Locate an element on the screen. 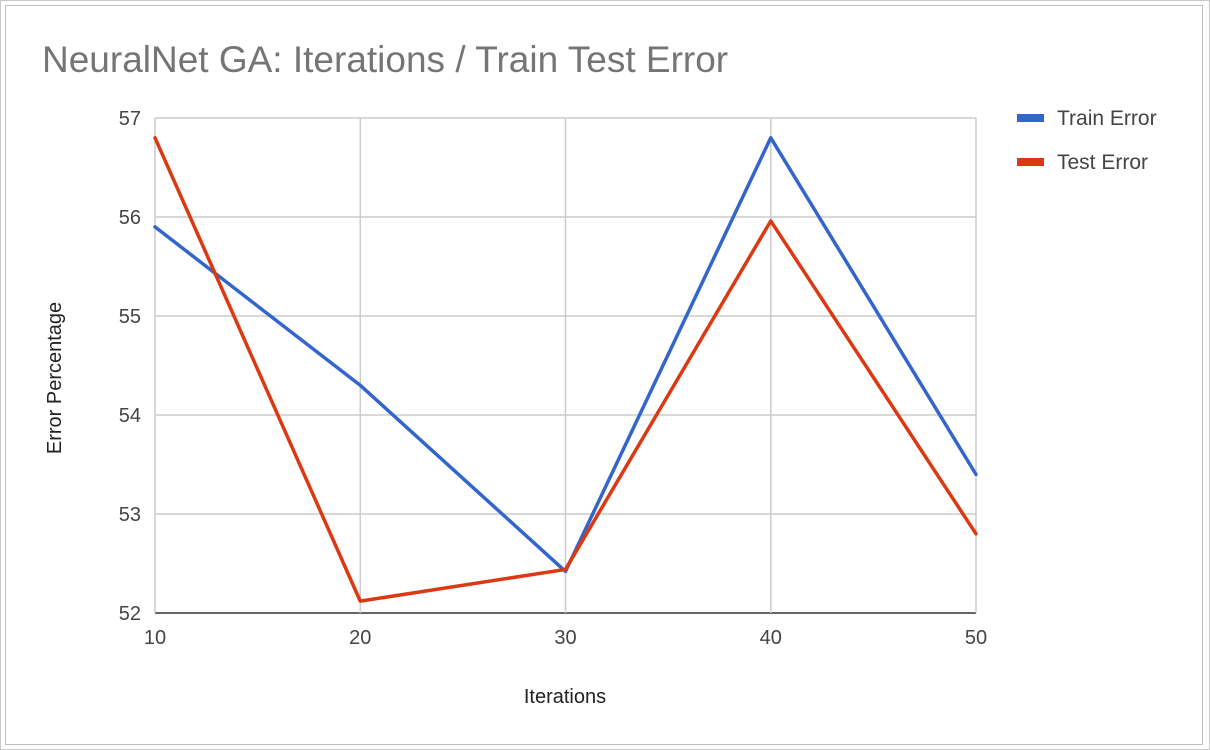 The width and height of the screenshot is (1210, 750). y-tick-label: 55 is located at coordinates (130, 317).